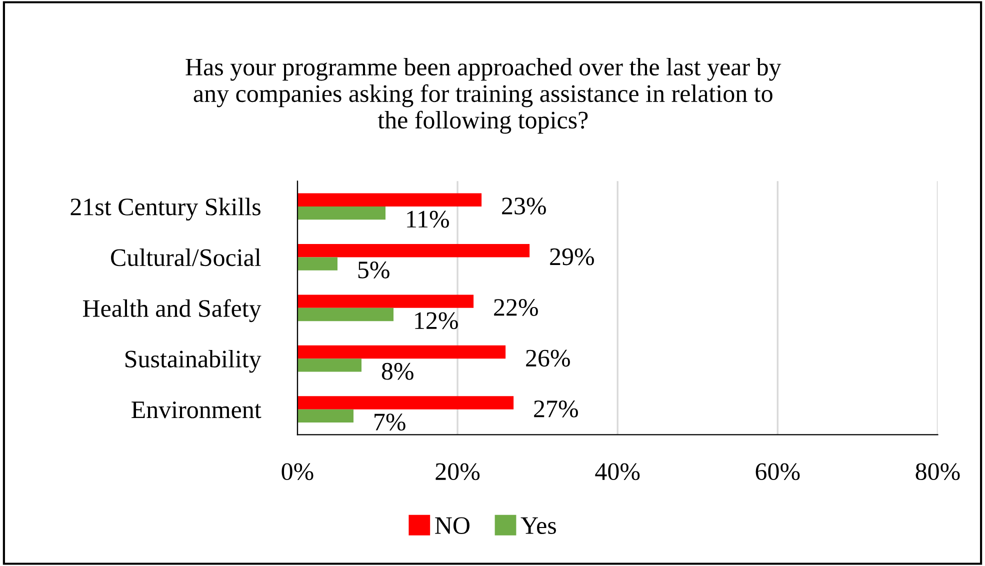  Describe the element at coordinates (778, 471) in the screenshot. I see `x-tick-label: 60%` at that location.